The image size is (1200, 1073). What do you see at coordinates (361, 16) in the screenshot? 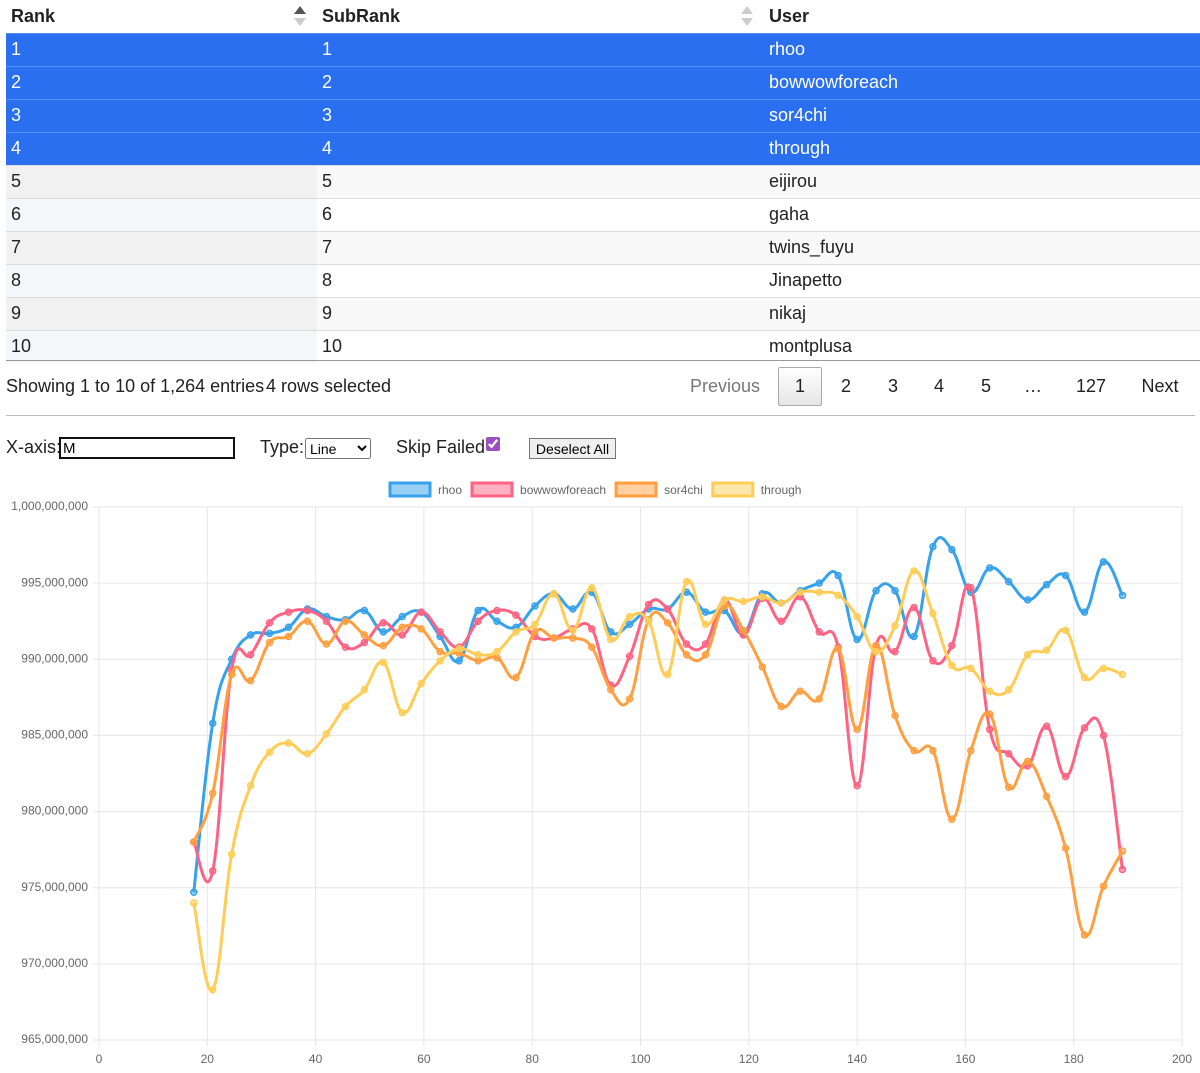
I see `column-header: SubRank` at bounding box center [361, 16].